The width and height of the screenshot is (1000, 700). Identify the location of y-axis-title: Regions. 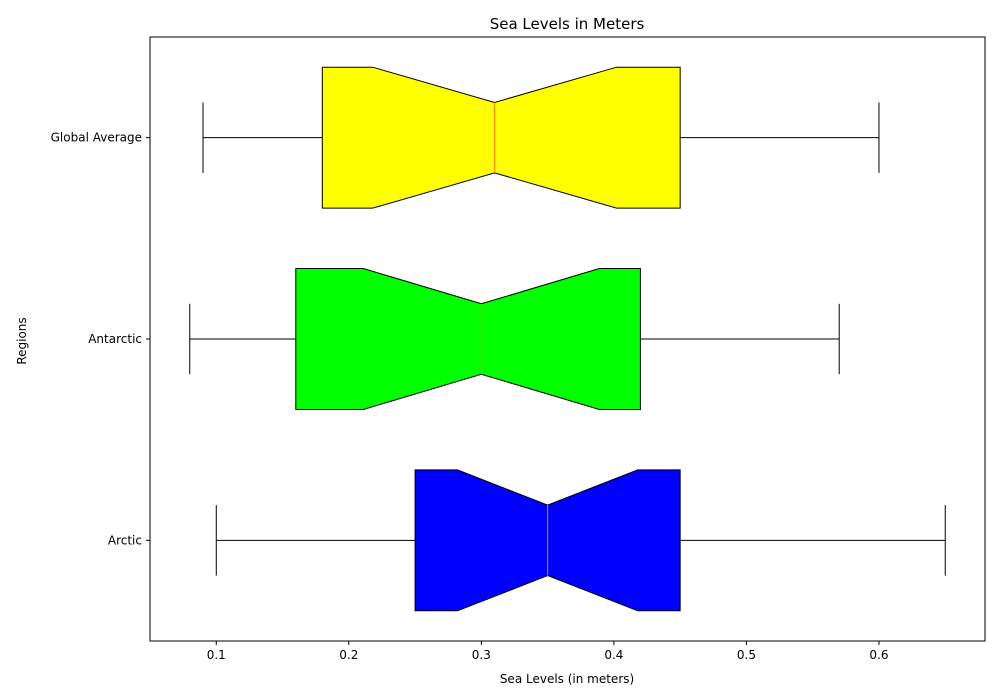
(22, 340).